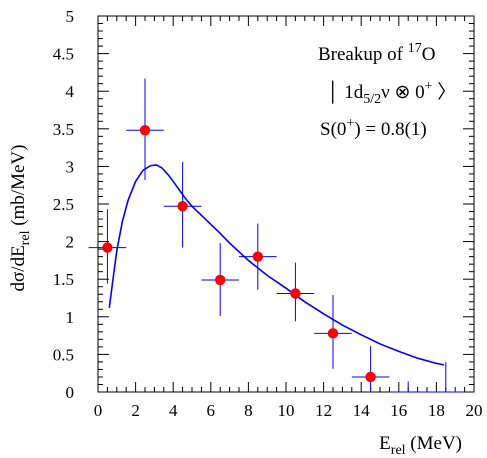  What do you see at coordinates (98, 410) in the screenshot?
I see `x-tick-label: 0` at bounding box center [98, 410].